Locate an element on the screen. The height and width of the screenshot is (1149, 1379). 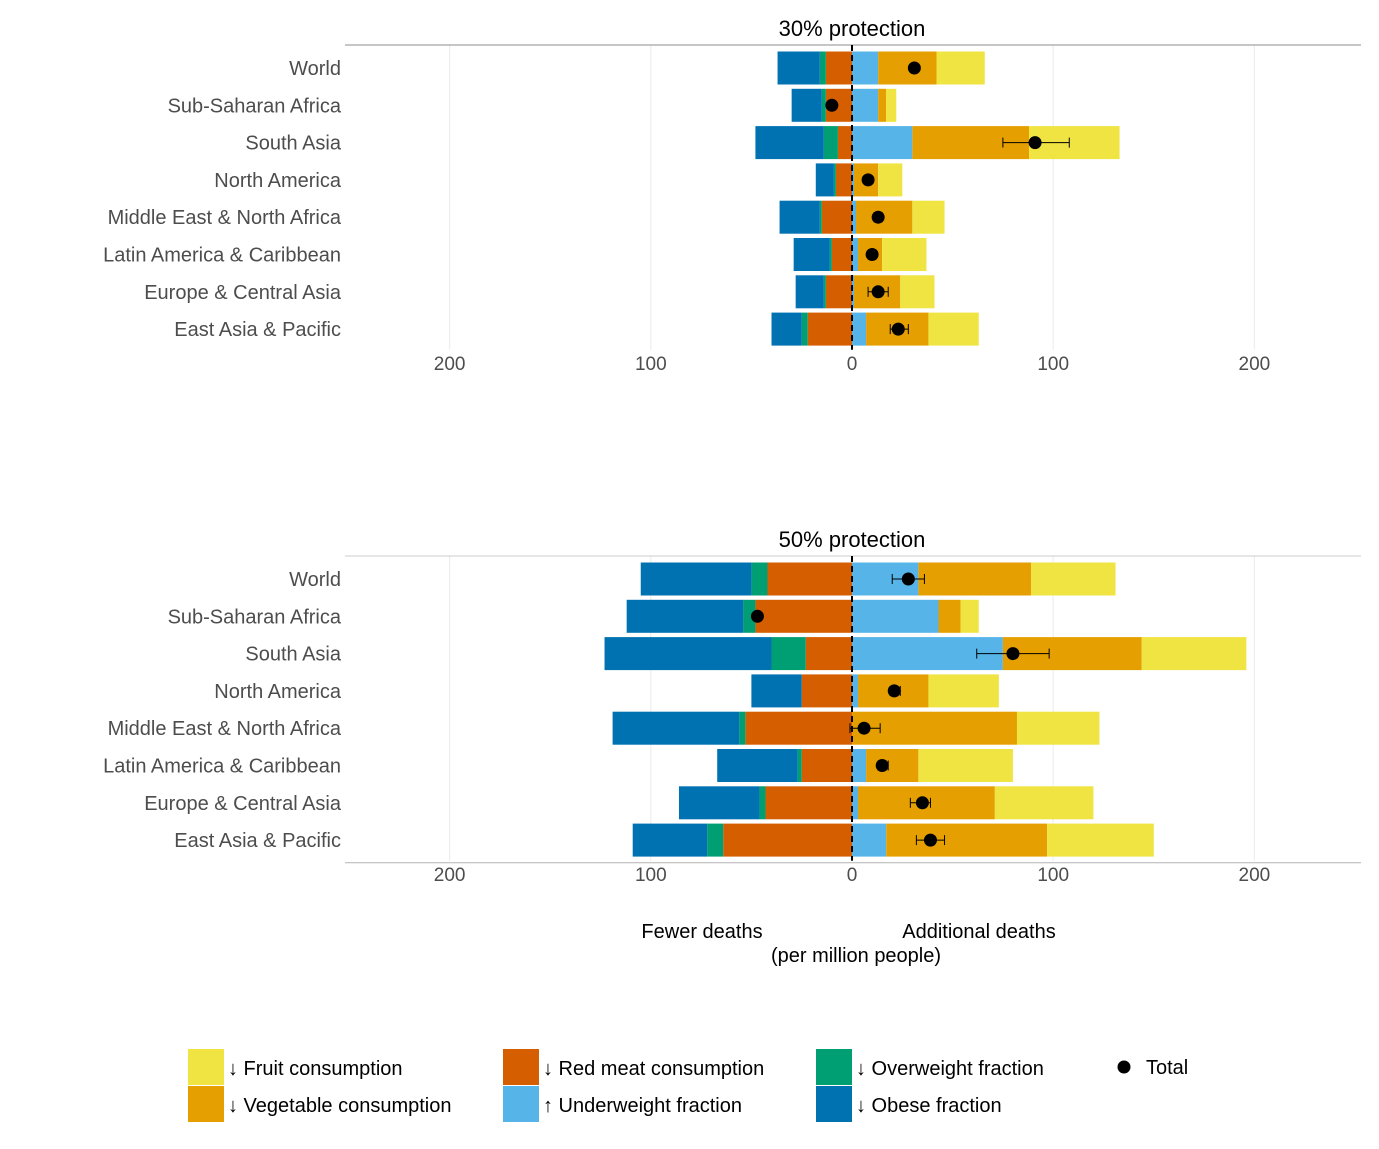
region-label-latin-america-and-caribbean: Latin America & Caribbean is located at coordinates (222, 767).